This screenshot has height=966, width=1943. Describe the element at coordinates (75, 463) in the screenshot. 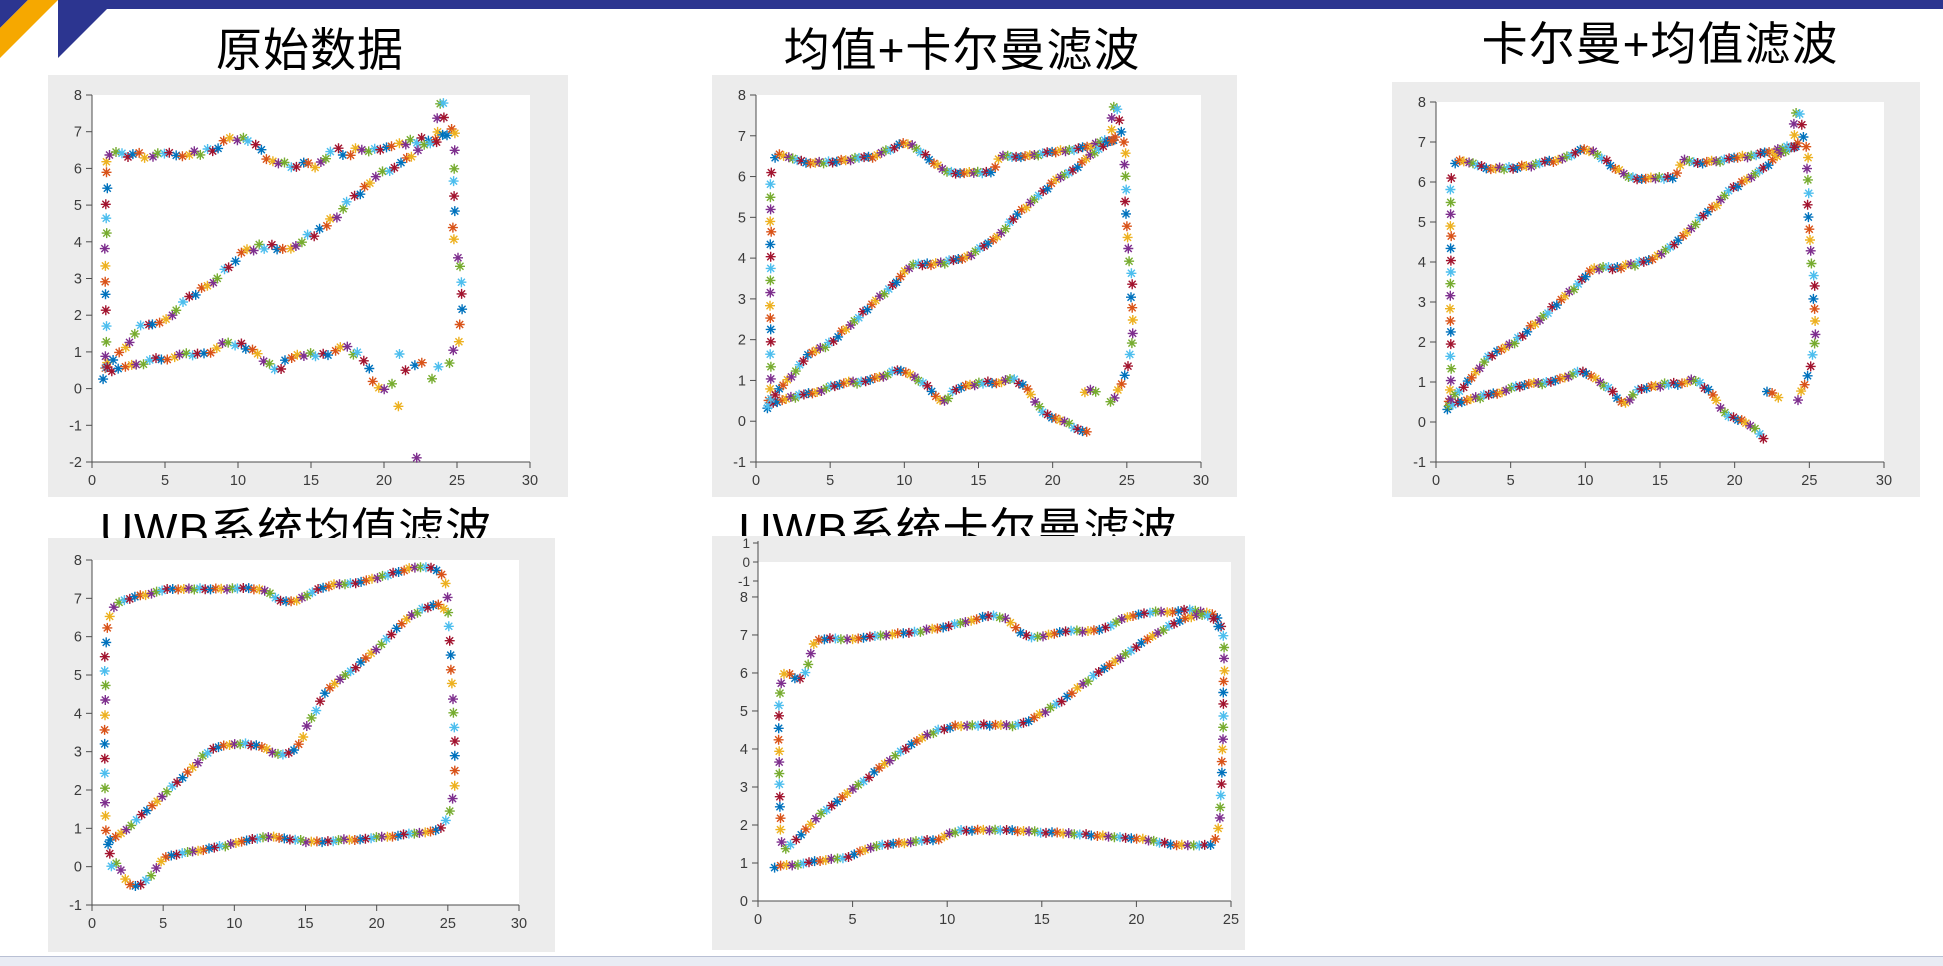

I see `svg-text: -2` at that location.